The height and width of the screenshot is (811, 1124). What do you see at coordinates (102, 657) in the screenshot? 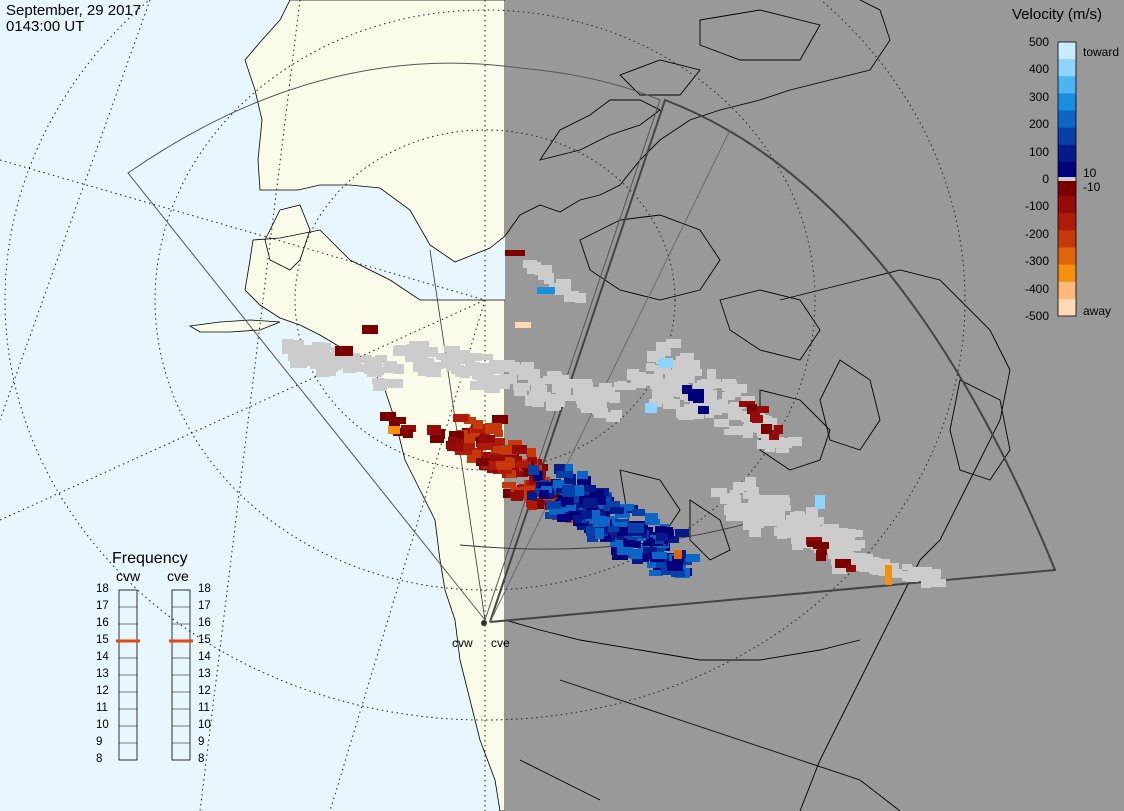
I see `frequency-tick-label: 14` at bounding box center [102, 657].